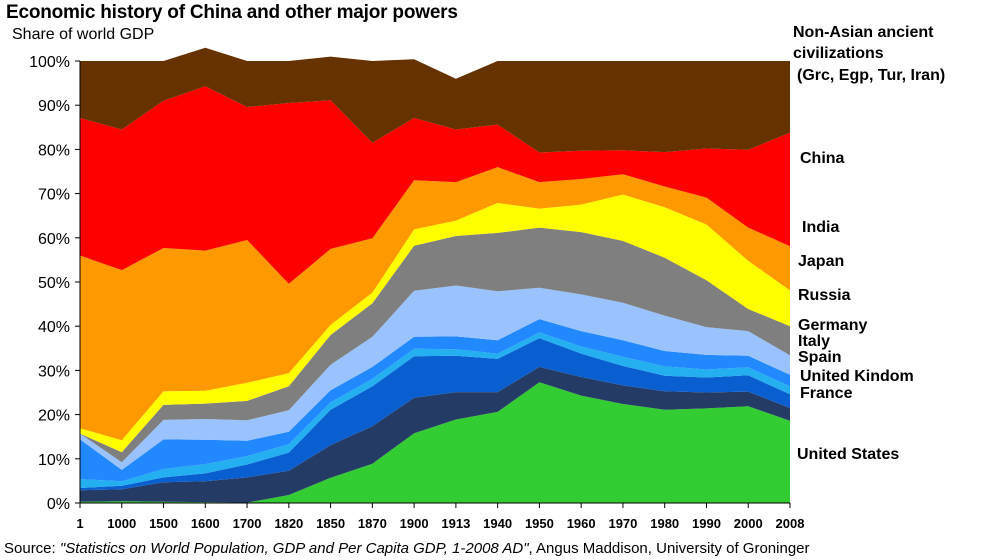 Image resolution: width=982 pixels, height=560 pixels. I want to click on x-tick-label: 1960, so click(581, 523).